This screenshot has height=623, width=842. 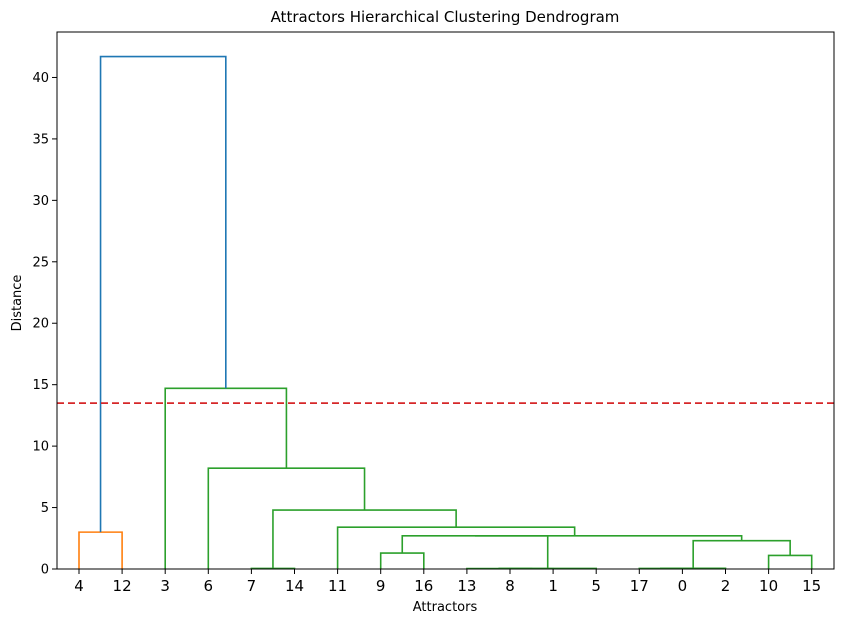 What do you see at coordinates (683, 586) in the screenshot?
I see `leaf-label: 0` at bounding box center [683, 586].